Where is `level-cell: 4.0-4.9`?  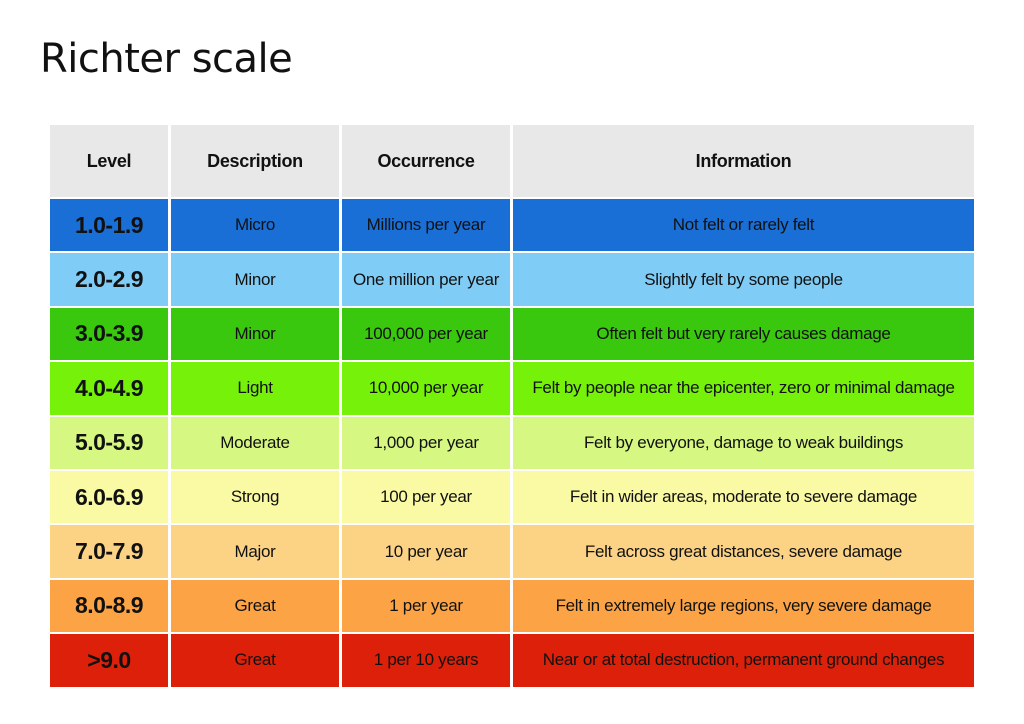
level-cell: 4.0-4.9 is located at coordinates (110, 388).